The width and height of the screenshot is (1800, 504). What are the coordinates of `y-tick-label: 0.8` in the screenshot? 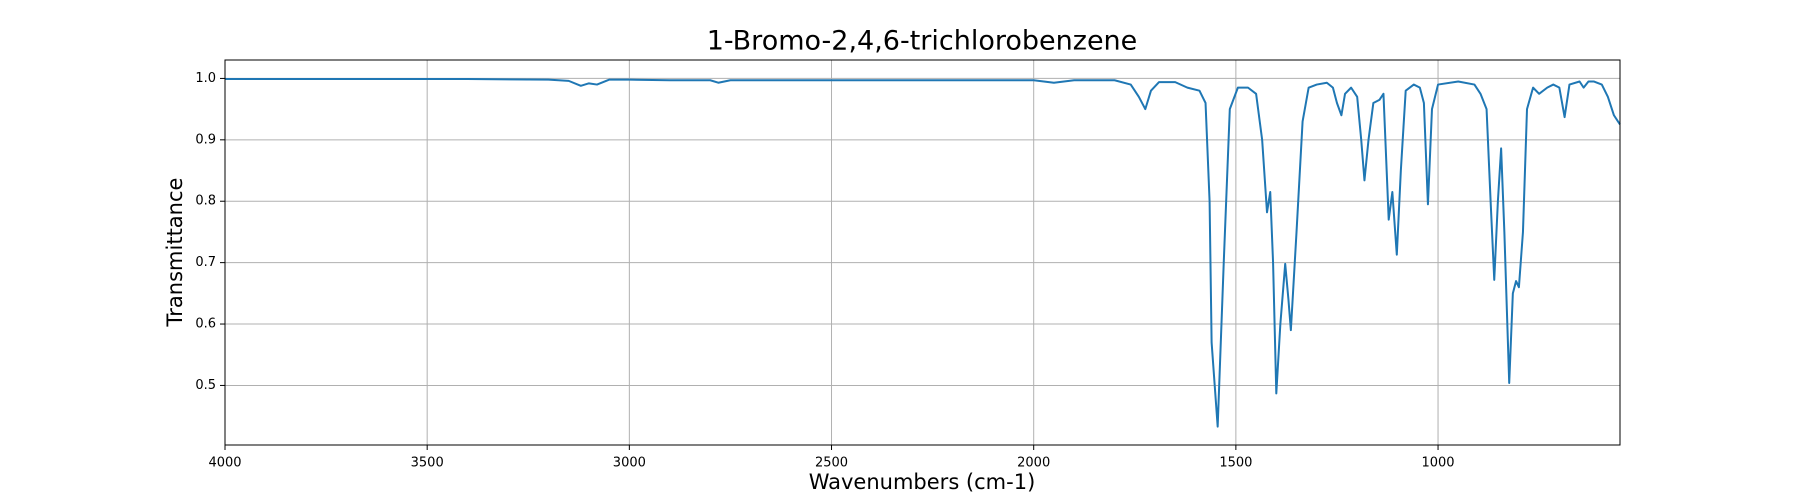 It's located at (205, 201).